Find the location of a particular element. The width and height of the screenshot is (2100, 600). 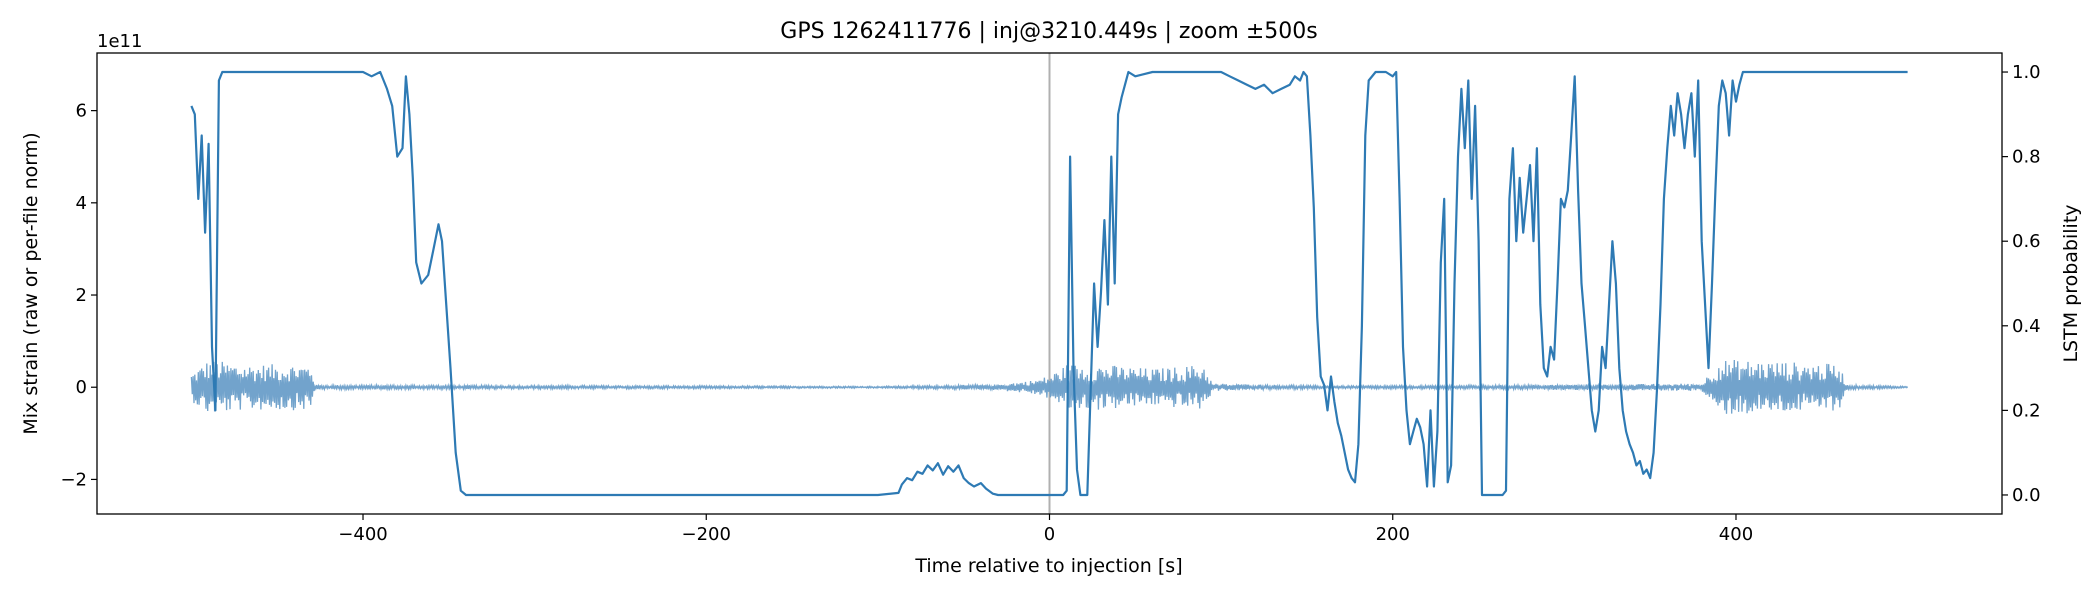

y-tick-label: 2 is located at coordinates (81, 295).